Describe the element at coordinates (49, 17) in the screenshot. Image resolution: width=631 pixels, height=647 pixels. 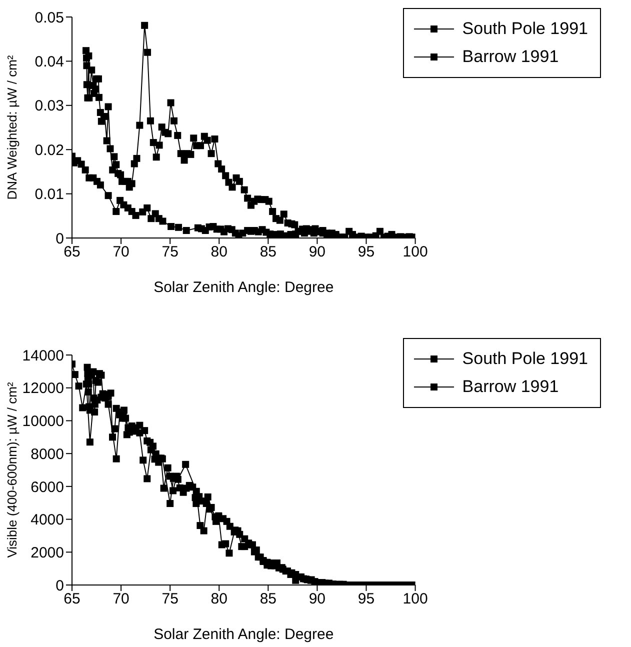
I see `y-tick-label: 0.05` at that location.